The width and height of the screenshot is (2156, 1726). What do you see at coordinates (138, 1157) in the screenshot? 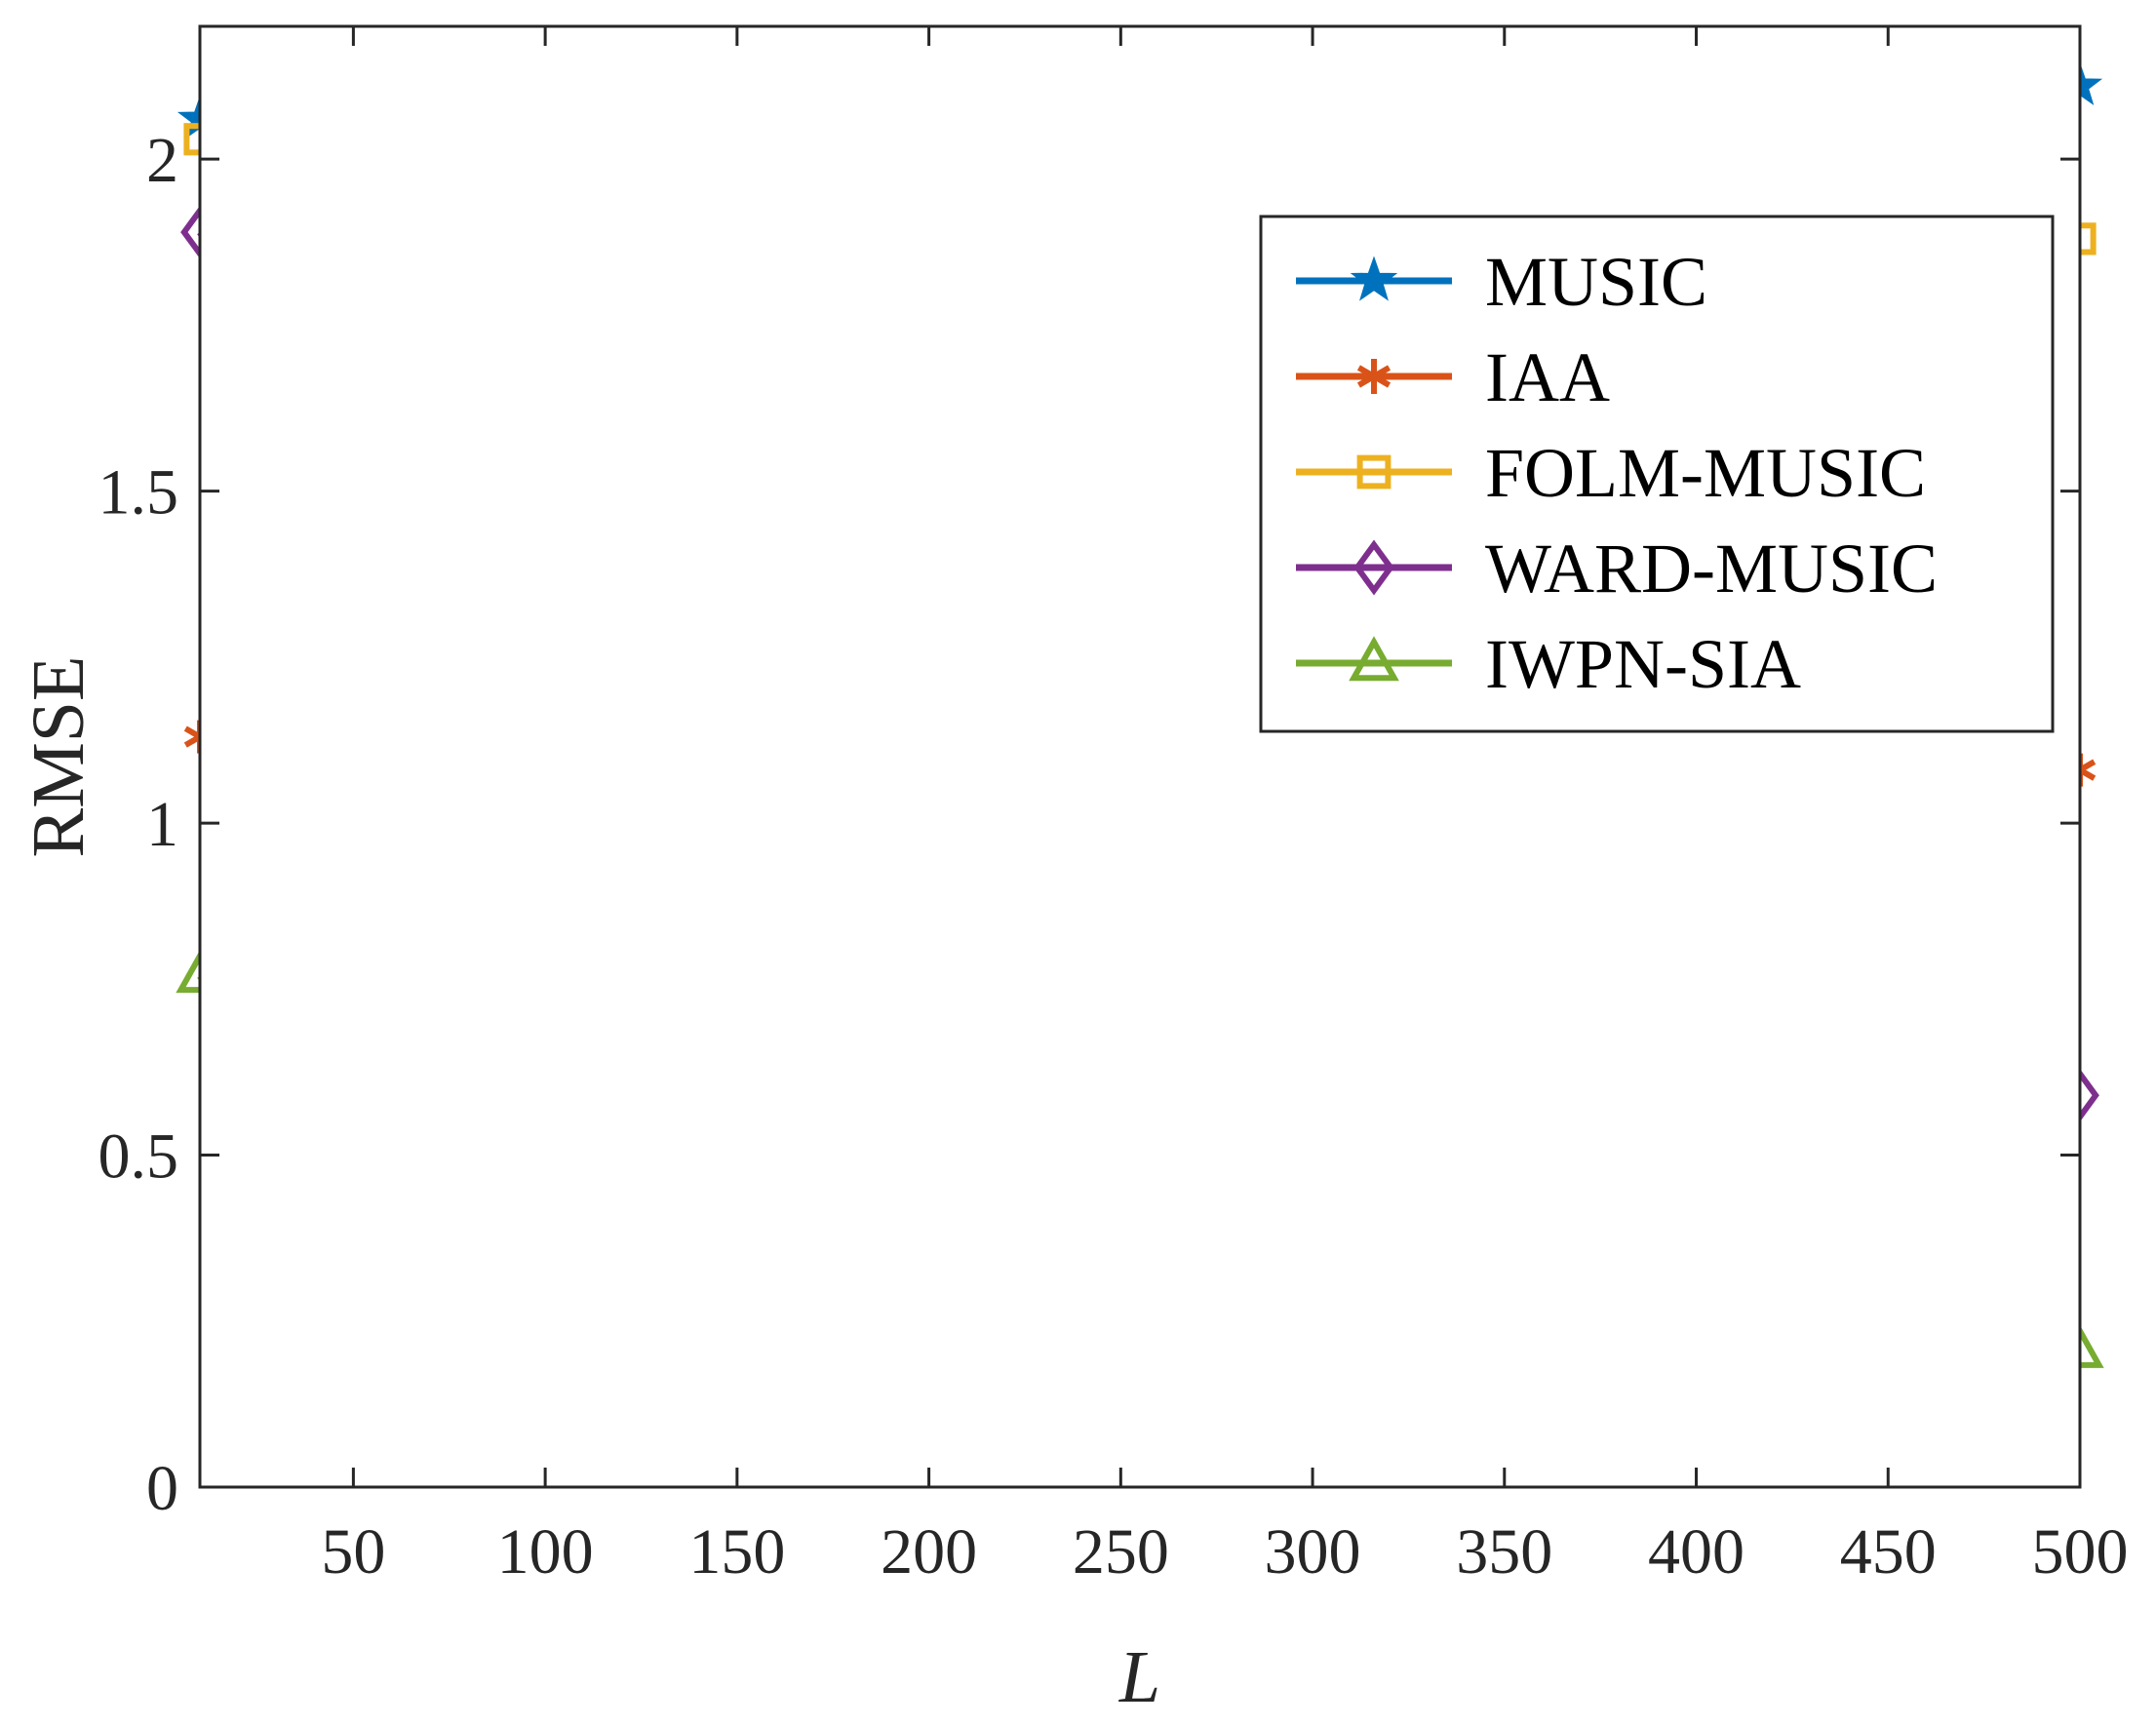
I see `y-tick-label: 0.5` at bounding box center [138, 1157].